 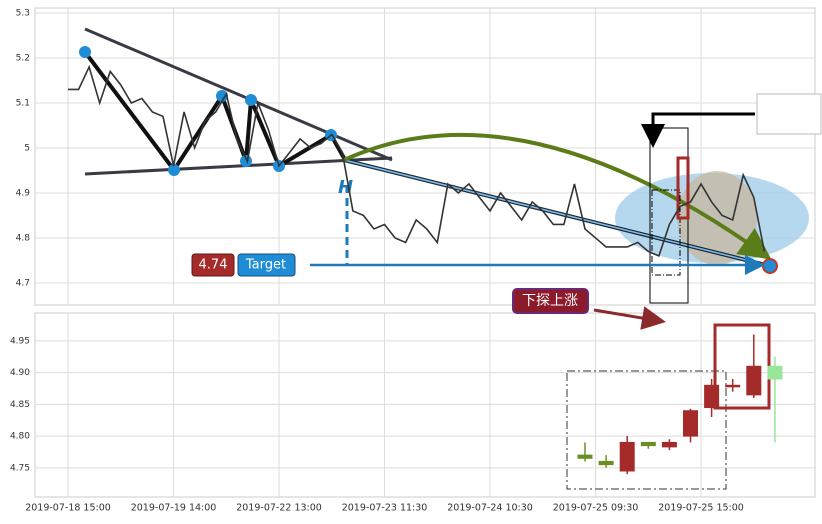 I want to click on pointer-arrow, so click(x=698, y=130).